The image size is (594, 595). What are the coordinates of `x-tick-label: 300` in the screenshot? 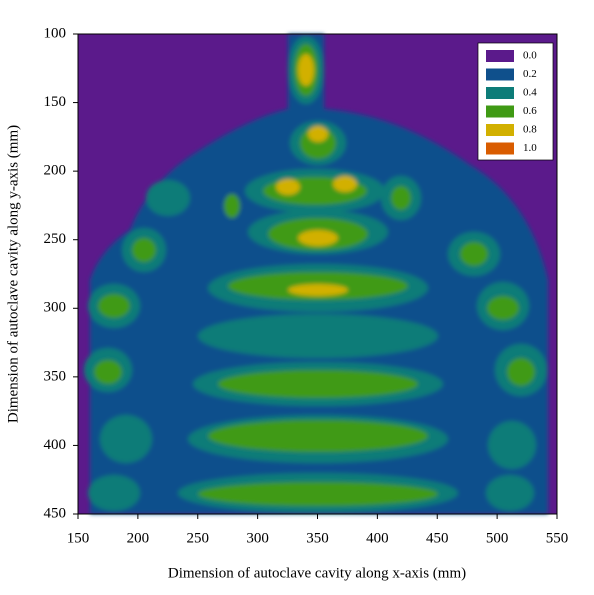 It's located at (257, 538).